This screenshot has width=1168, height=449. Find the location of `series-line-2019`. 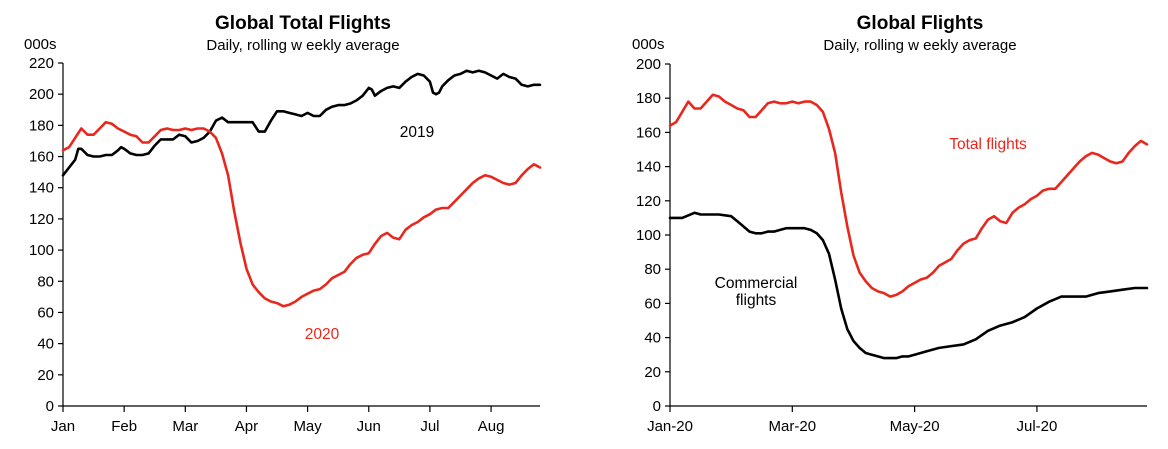

series-line-2019 is located at coordinates (301, 123).